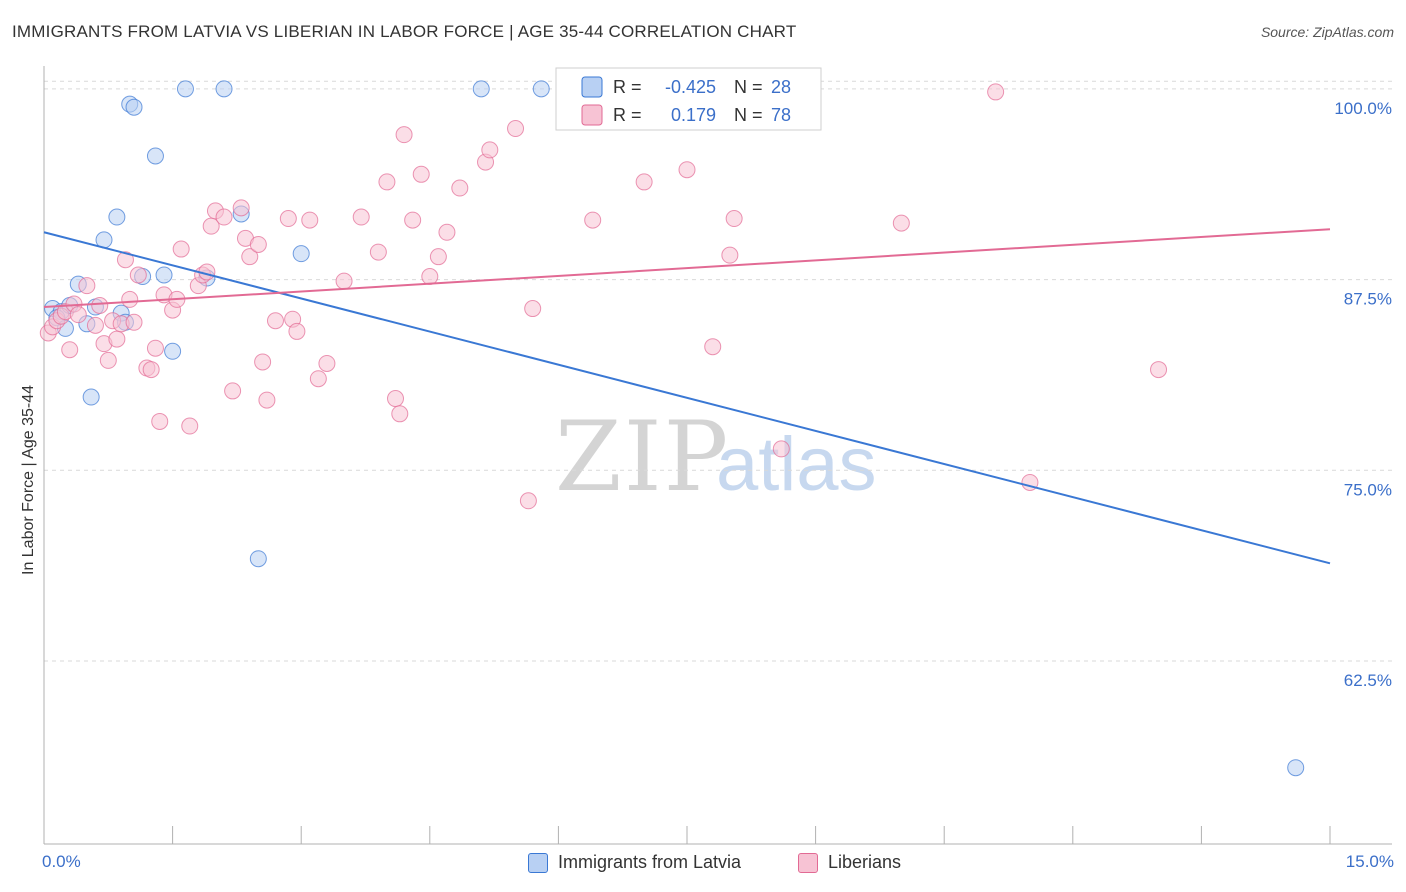 This screenshot has height=892, width=1406. I want to click on legend-r-value: -0.425, so click(690, 87).